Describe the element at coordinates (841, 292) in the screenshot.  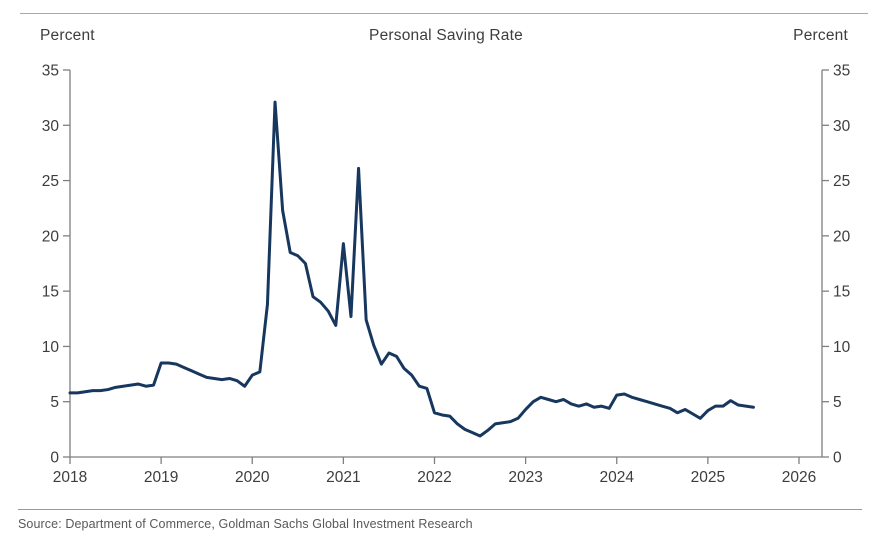
I see `y-axis-tick-label-right: 15` at that location.